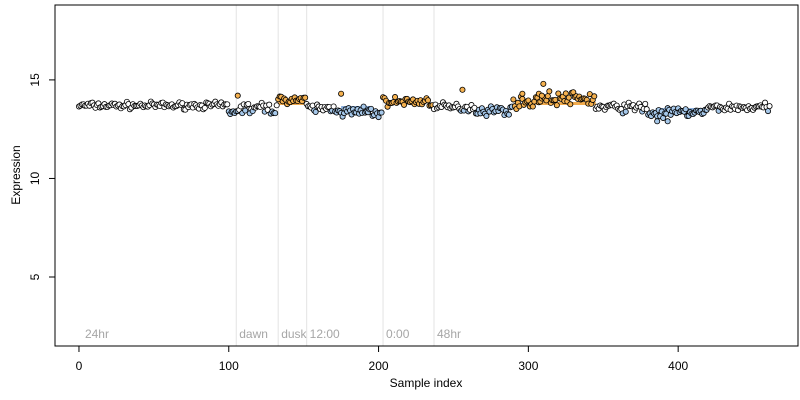  Describe the element at coordinates (325, 334) in the screenshot. I see `phase-label: 12:00` at that location.